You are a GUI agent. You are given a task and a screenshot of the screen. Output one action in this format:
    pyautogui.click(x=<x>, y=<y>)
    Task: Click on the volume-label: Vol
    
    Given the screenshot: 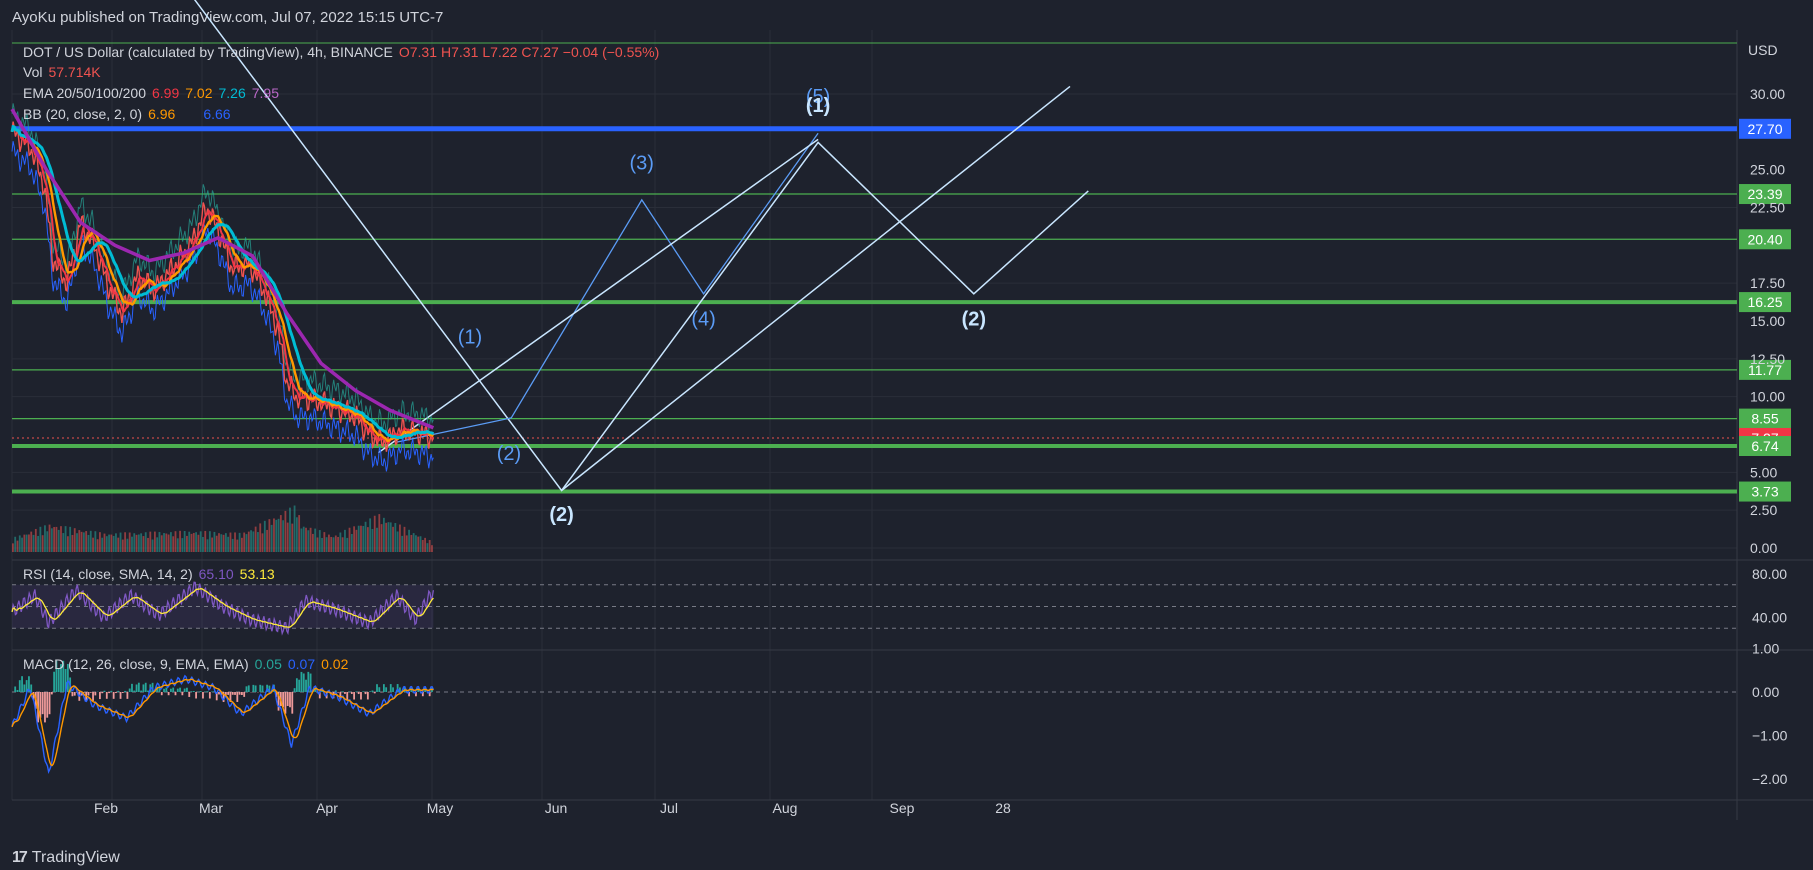 What is the action you would take?
    pyautogui.click(x=33, y=72)
    